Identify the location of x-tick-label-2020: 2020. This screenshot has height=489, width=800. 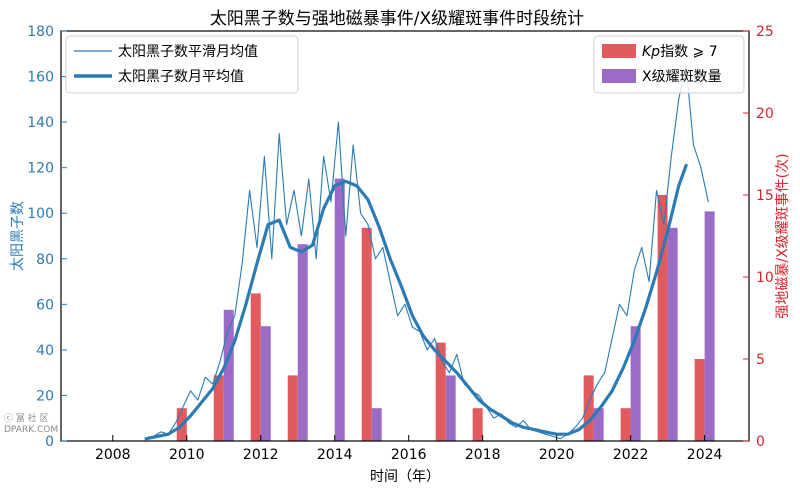
(557, 455).